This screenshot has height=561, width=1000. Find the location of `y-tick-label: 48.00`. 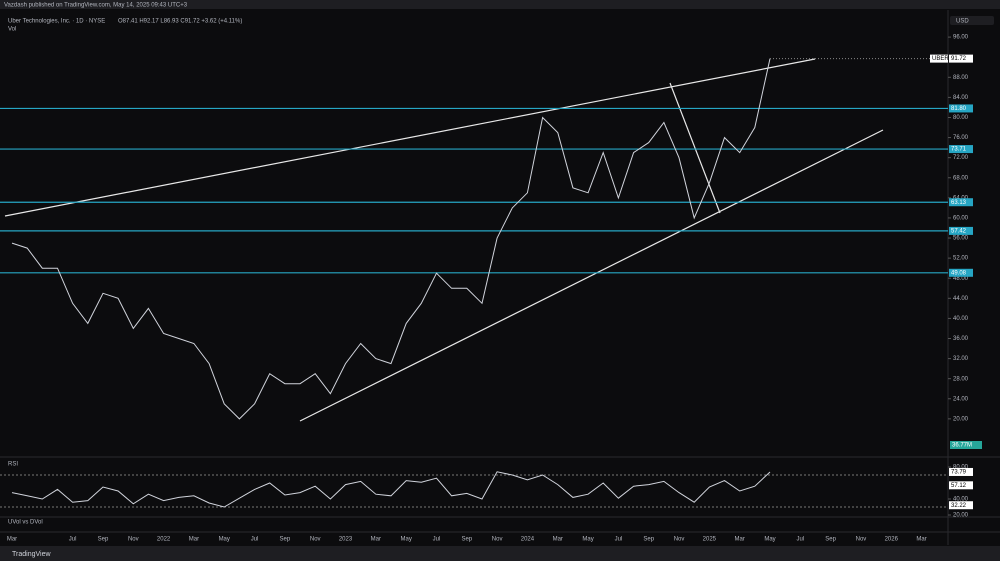

y-tick-label: 48.00 is located at coordinates (961, 279).